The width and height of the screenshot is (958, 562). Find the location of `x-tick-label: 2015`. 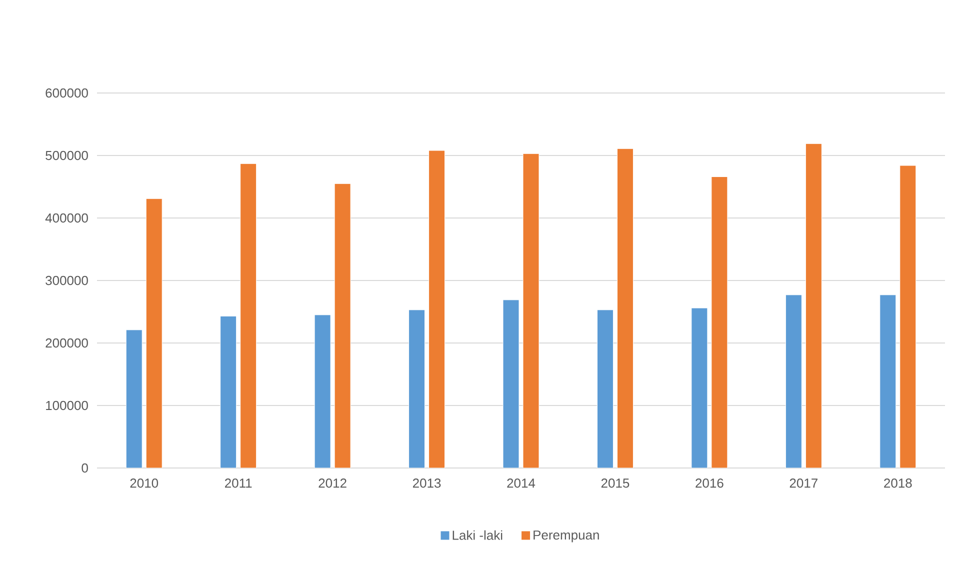

x-tick-label: 2015 is located at coordinates (615, 483).